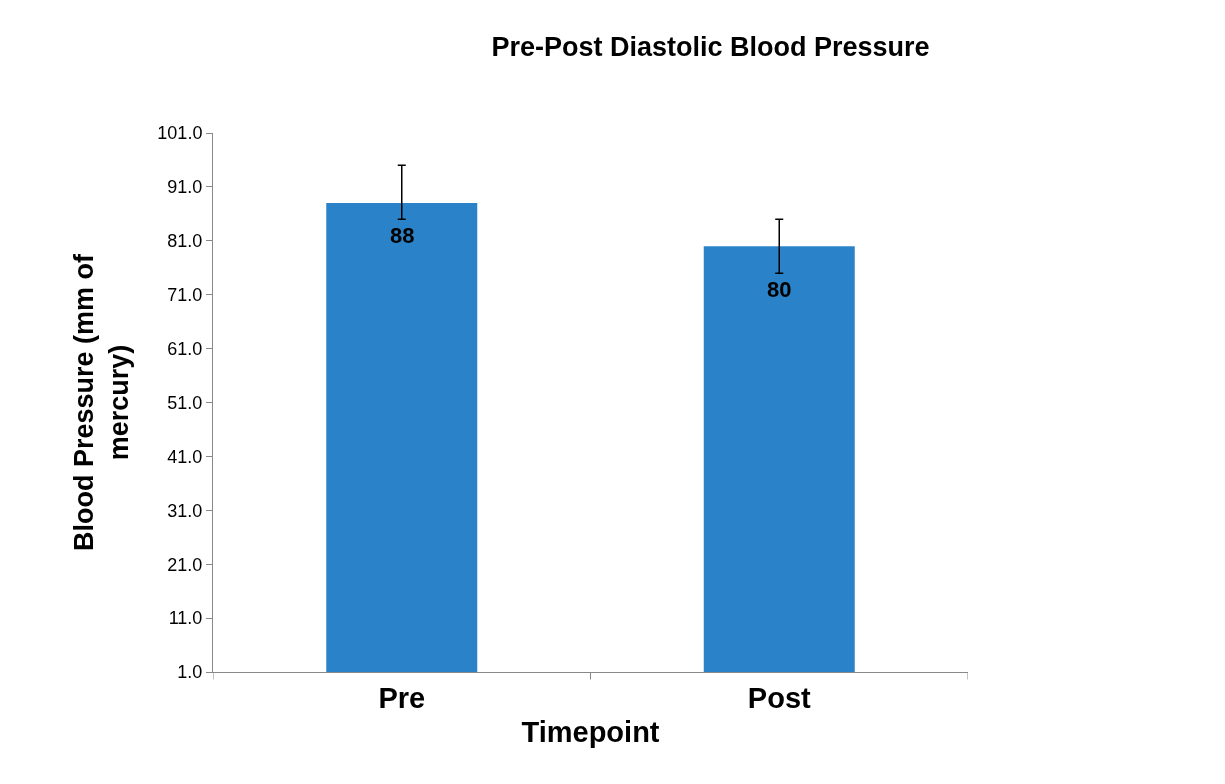 The image size is (1225, 784). Describe the element at coordinates (402, 697) in the screenshot. I see `x-tick-label: Pre` at that location.